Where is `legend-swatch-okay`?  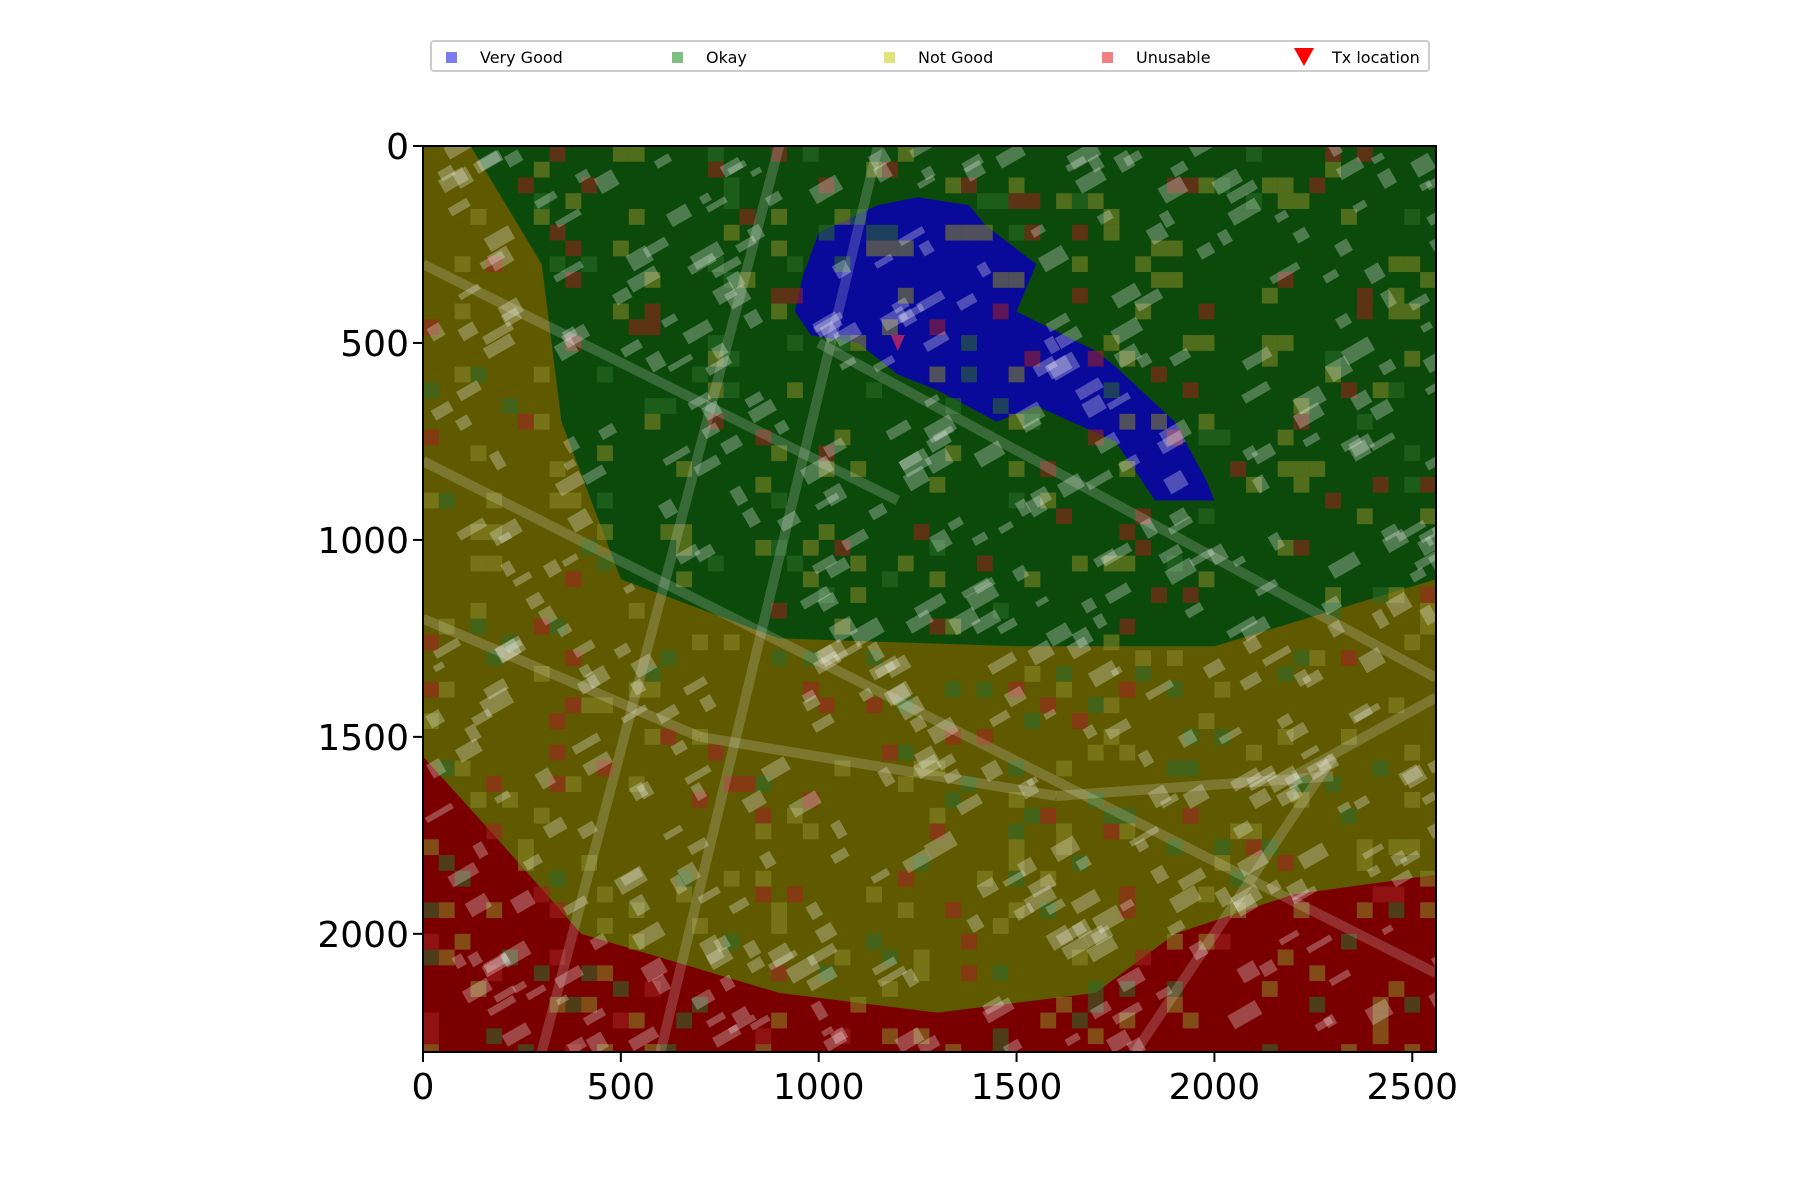
legend-swatch-okay is located at coordinates (677, 57).